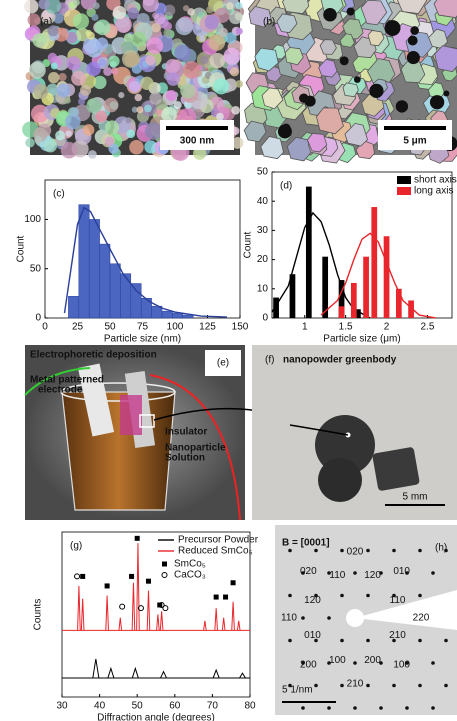  I want to click on legend-swatch, so click(404, 180).